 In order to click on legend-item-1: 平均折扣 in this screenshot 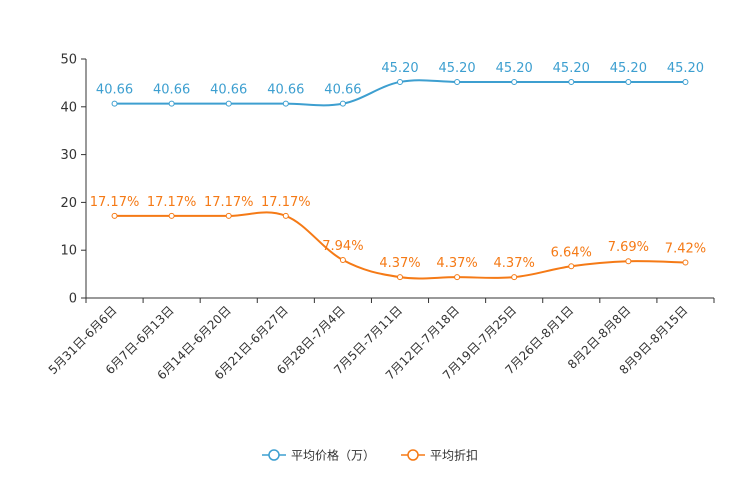, I will do `click(439, 455)`.